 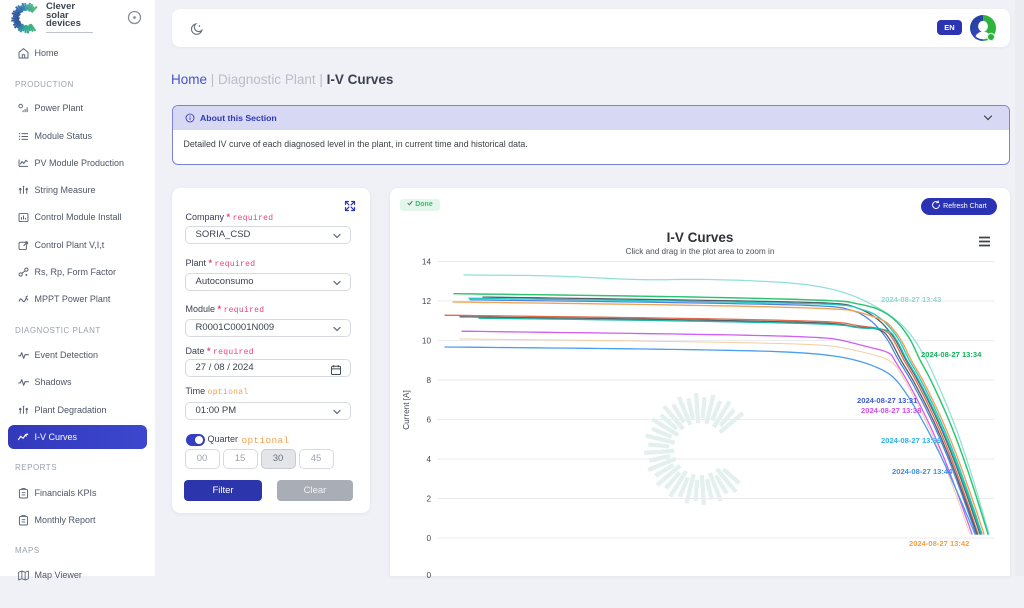 What do you see at coordinates (887, 400) in the screenshot?
I see `svg-text: 2024-08-27 13:31` at bounding box center [887, 400].